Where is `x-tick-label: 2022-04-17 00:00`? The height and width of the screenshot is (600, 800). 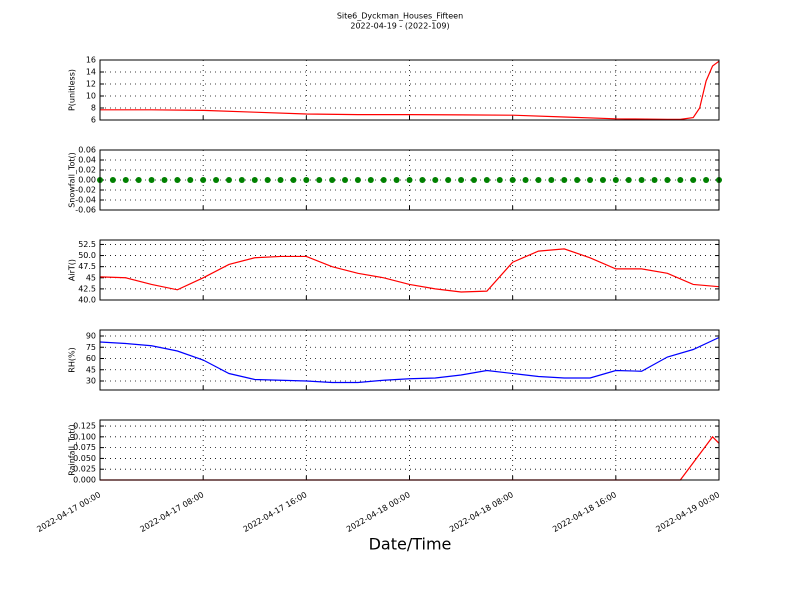
x-tick-label: 2022-04-17 00:00 is located at coordinates (68, 512).